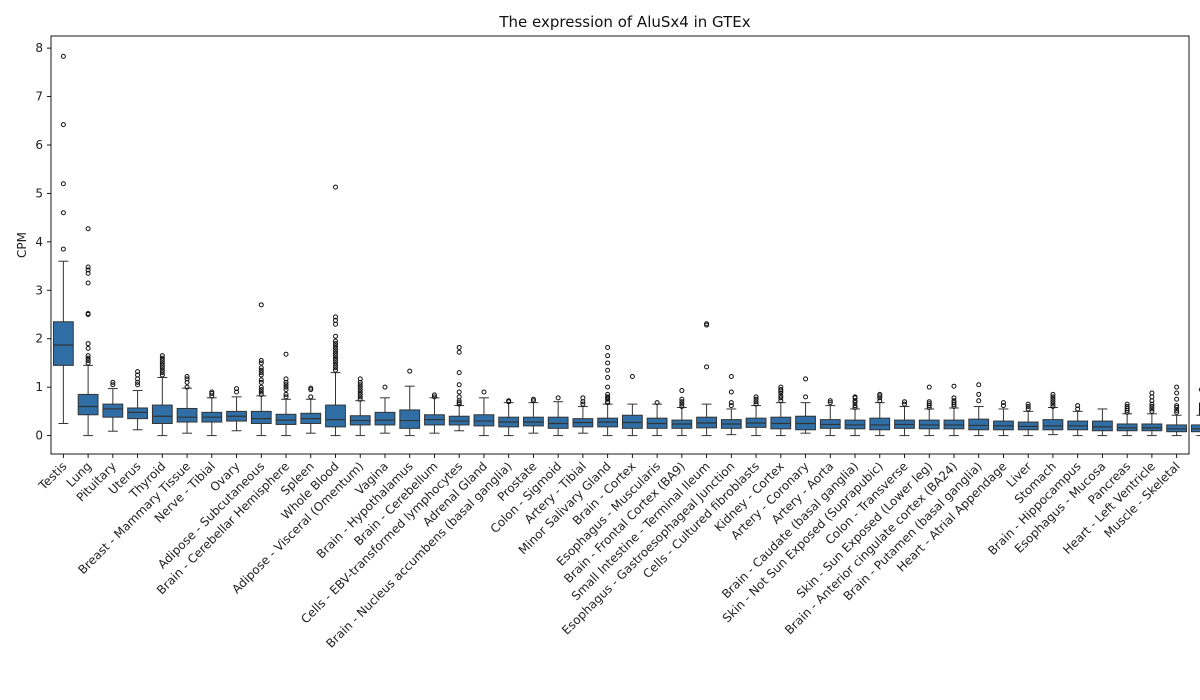  What do you see at coordinates (39, 97) in the screenshot?
I see `y-tick-label: 7` at bounding box center [39, 97].